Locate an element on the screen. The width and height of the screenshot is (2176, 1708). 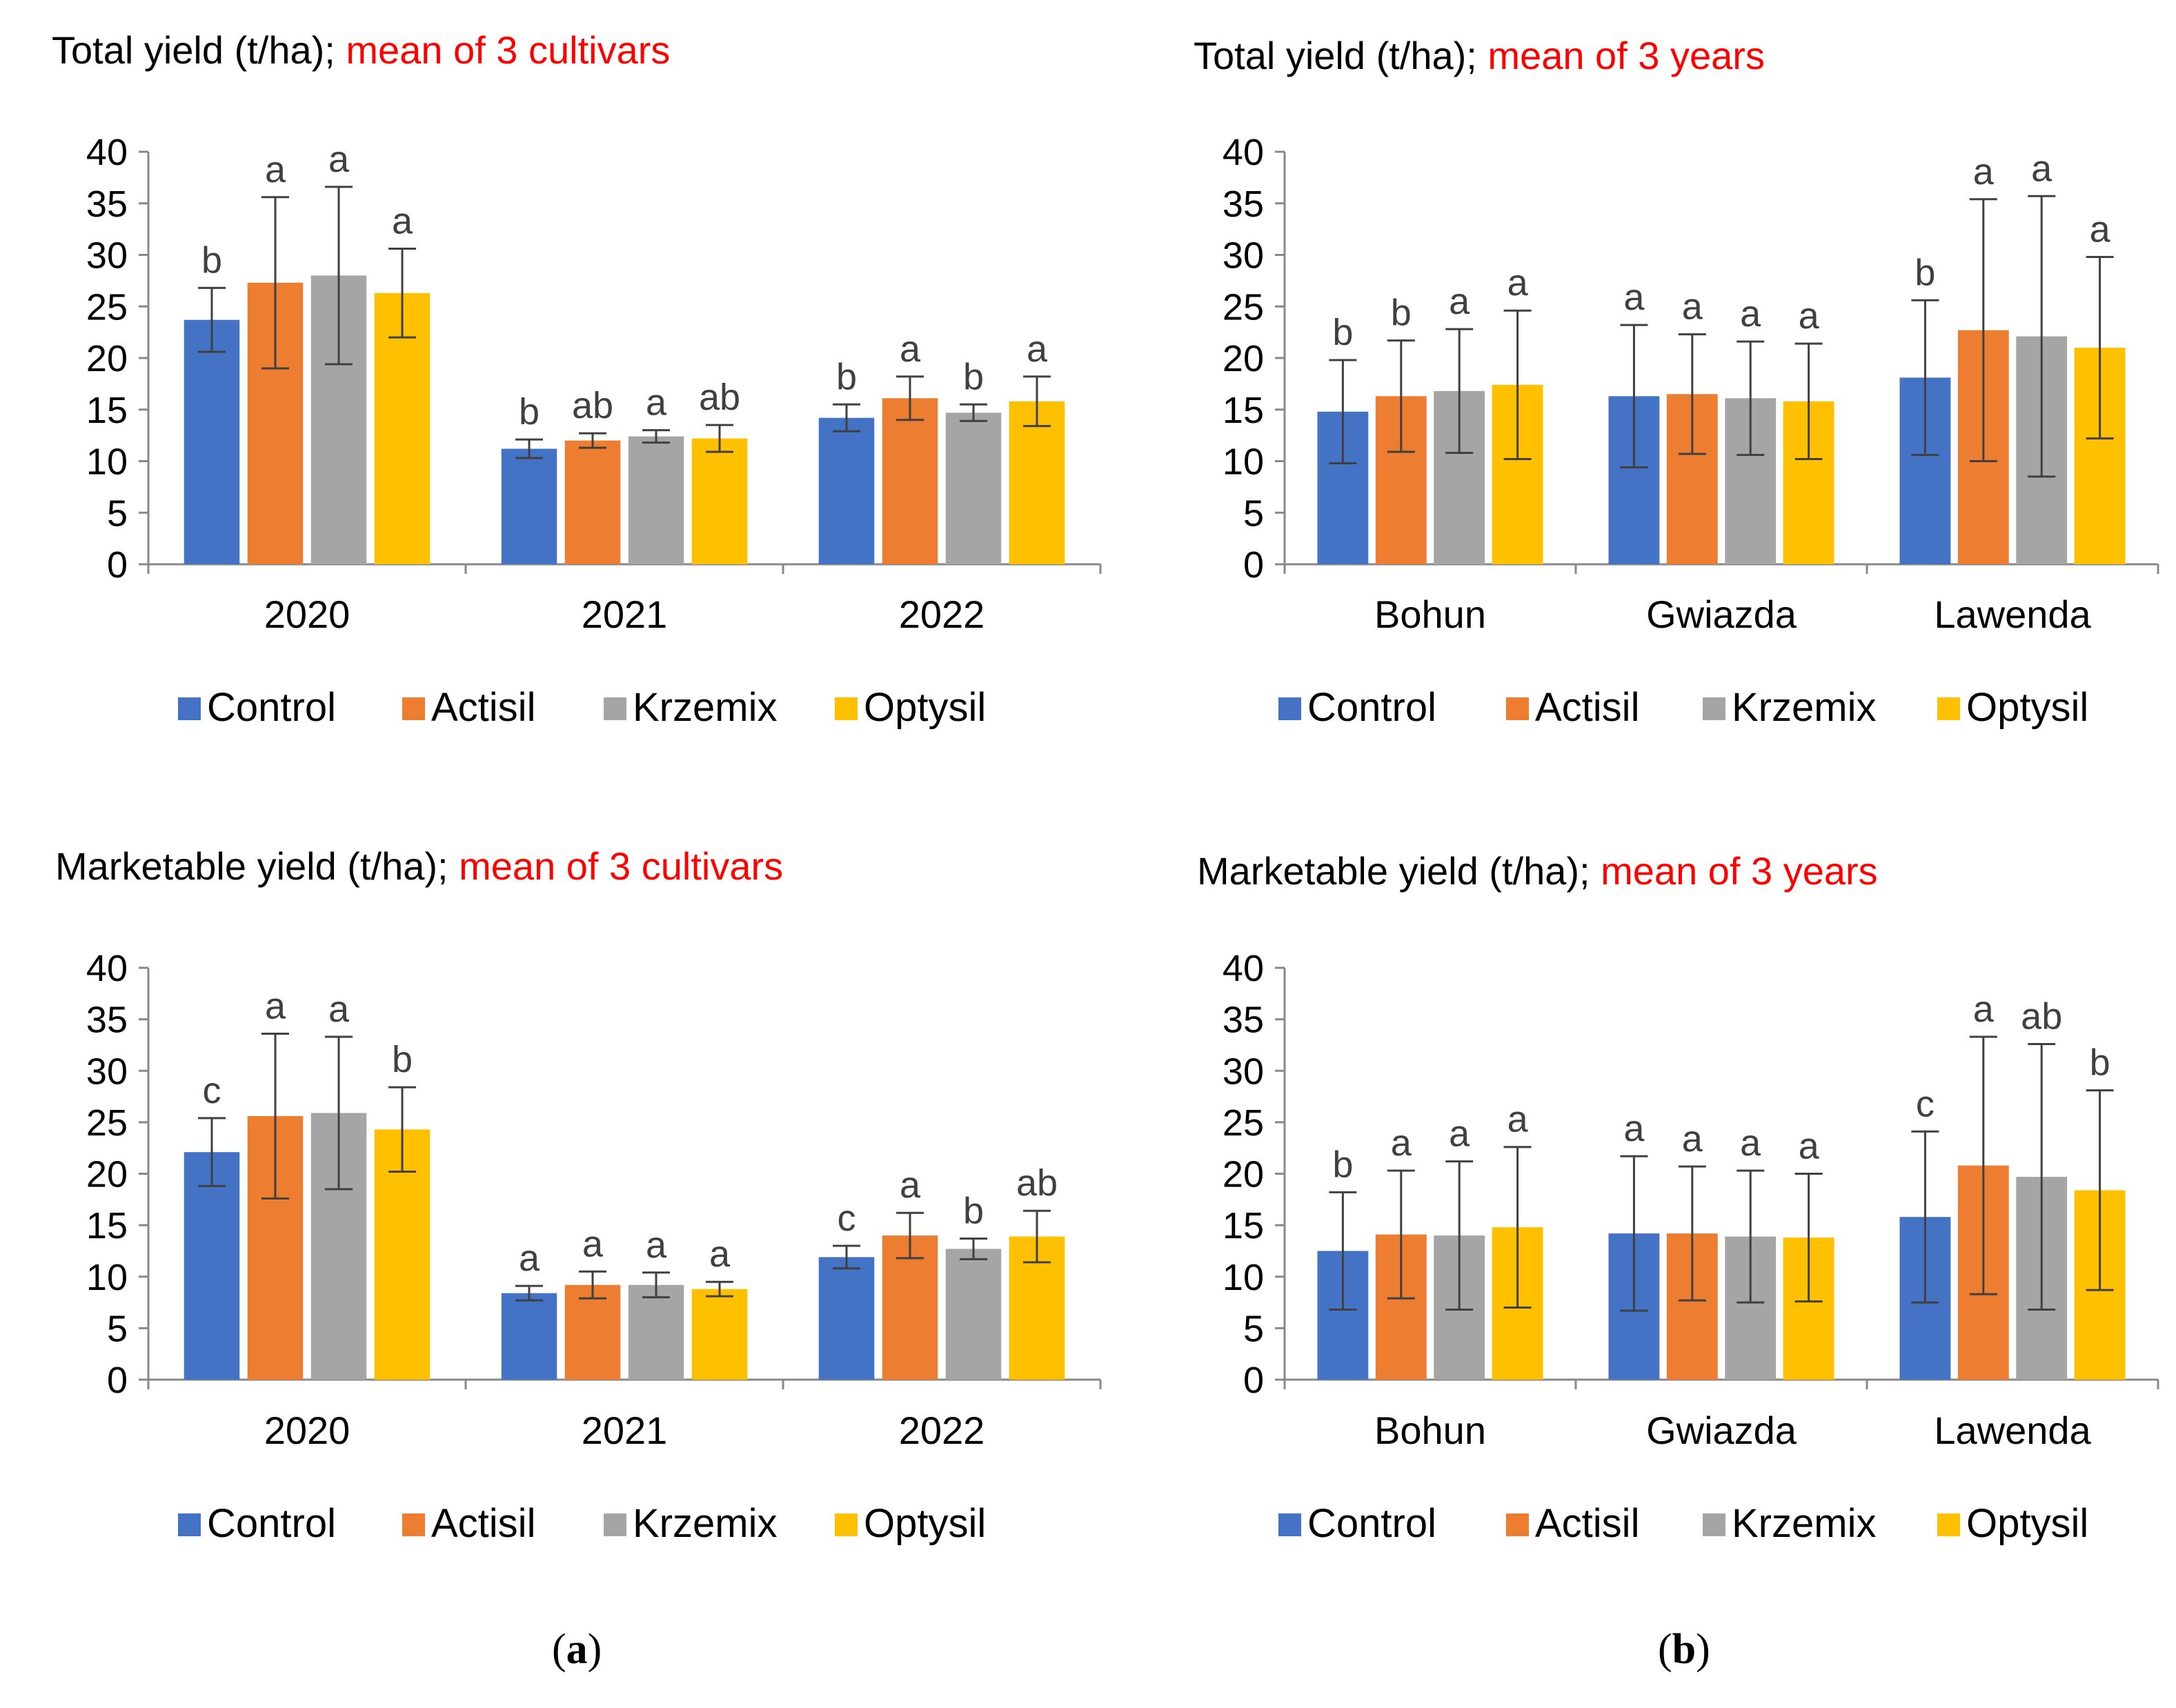
chart-title: Total yield (t/ha); mean of 3 years is located at coordinates (1479, 55).